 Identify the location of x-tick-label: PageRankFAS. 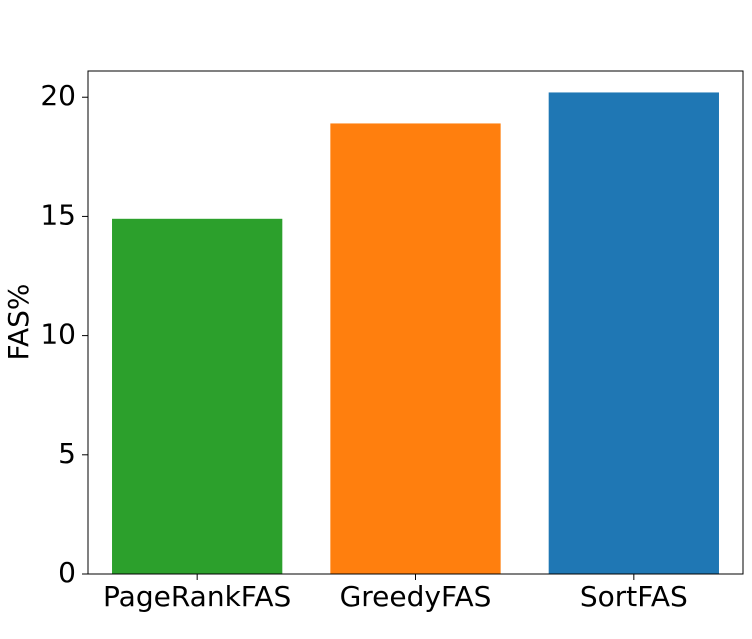
(197, 596).